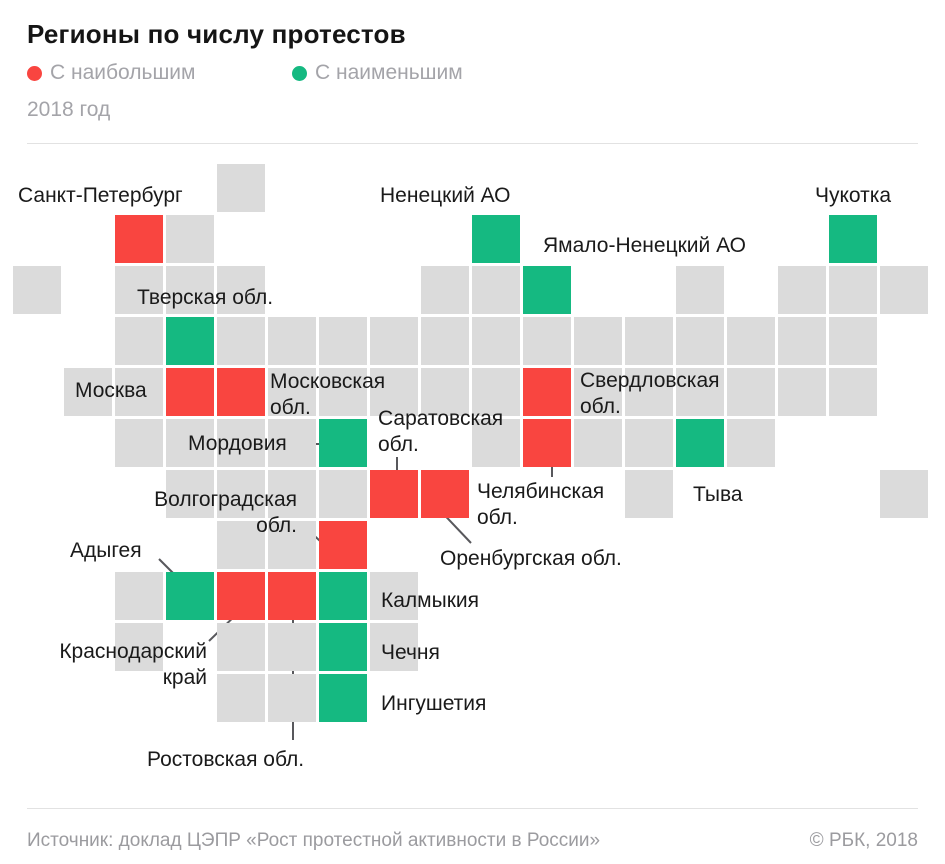 This screenshot has height=864, width=945. I want to click on region-label-moskovskaya: Московская обл., so click(328, 394).